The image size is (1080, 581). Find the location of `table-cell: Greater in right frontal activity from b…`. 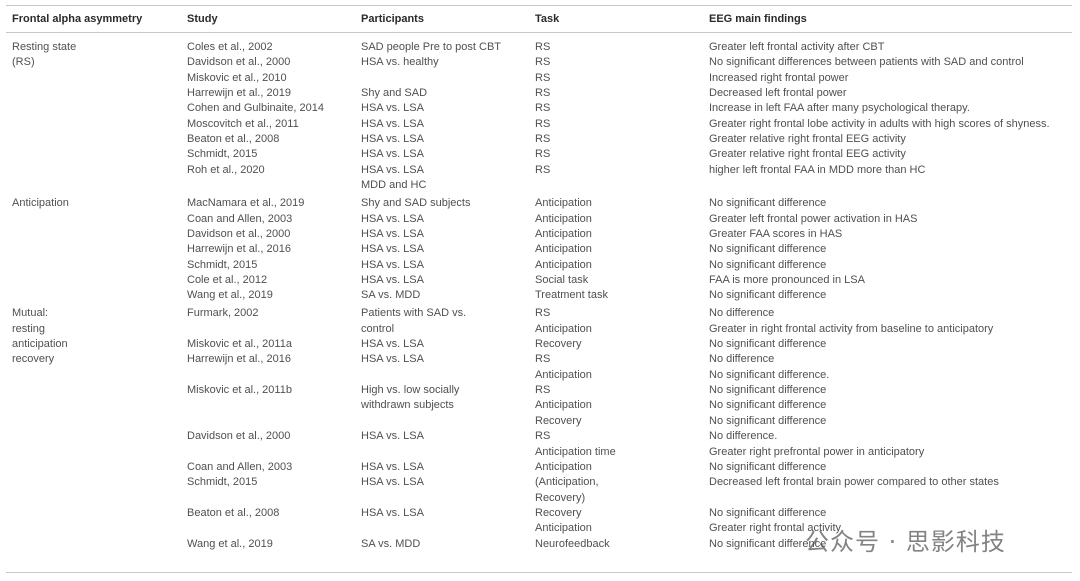

table-cell: Greater in right frontal activity from b… is located at coordinates (851, 328).